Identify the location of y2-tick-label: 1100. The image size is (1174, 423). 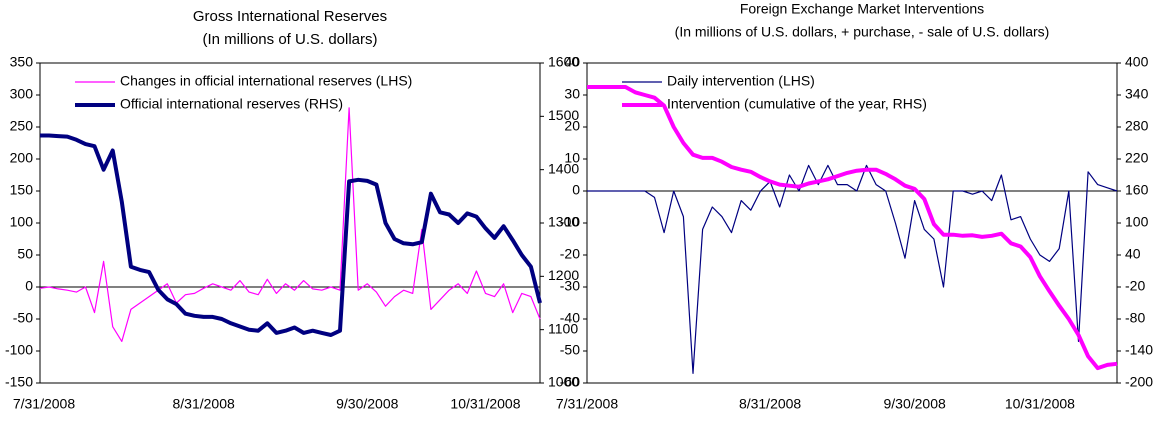
(563, 328).